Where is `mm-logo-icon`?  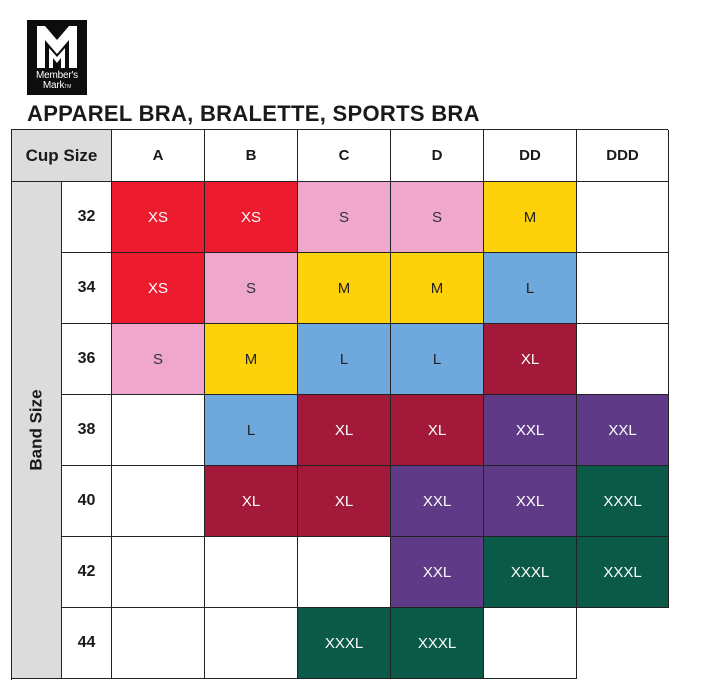 mm-logo-icon is located at coordinates (57, 47).